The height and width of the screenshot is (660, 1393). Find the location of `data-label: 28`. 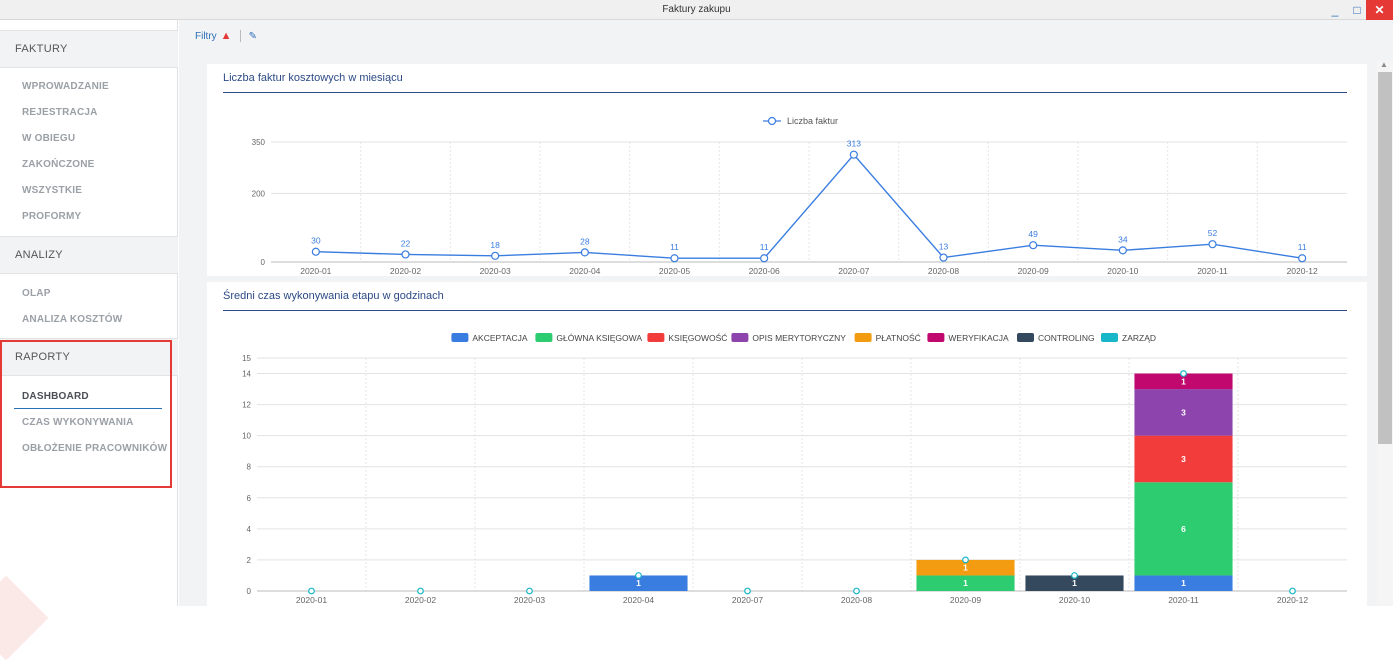

data-label: 28 is located at coordinates (585, 241).